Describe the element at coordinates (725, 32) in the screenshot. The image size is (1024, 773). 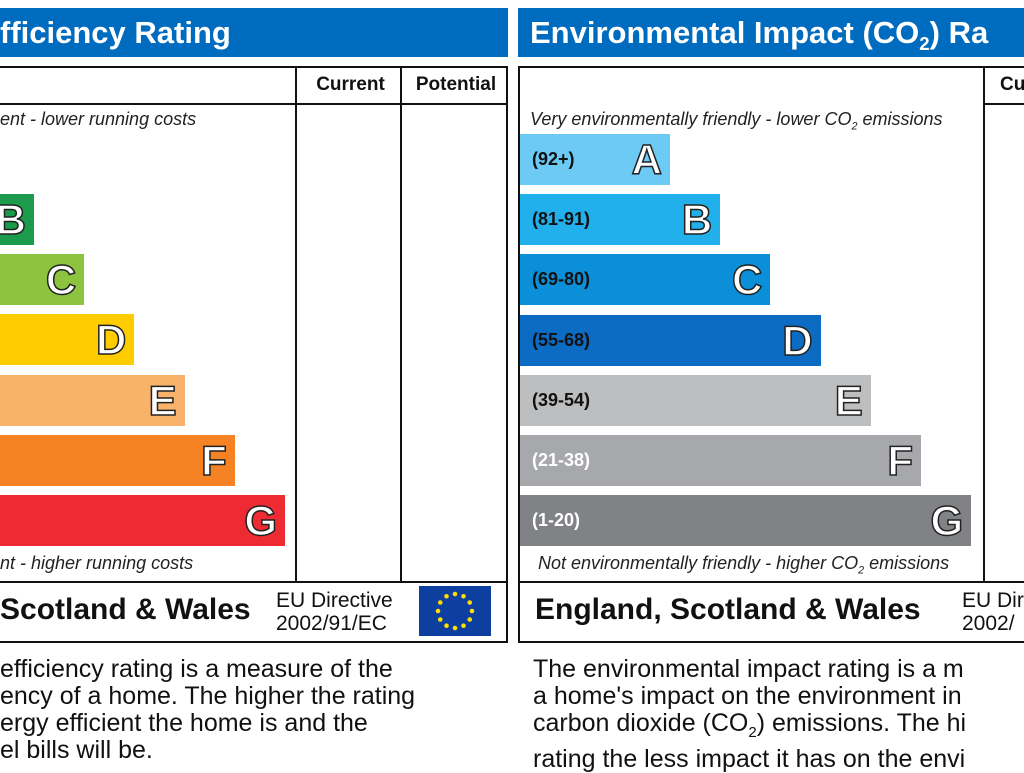
I see `environment-title: Environmental Impact (CO` at that location.